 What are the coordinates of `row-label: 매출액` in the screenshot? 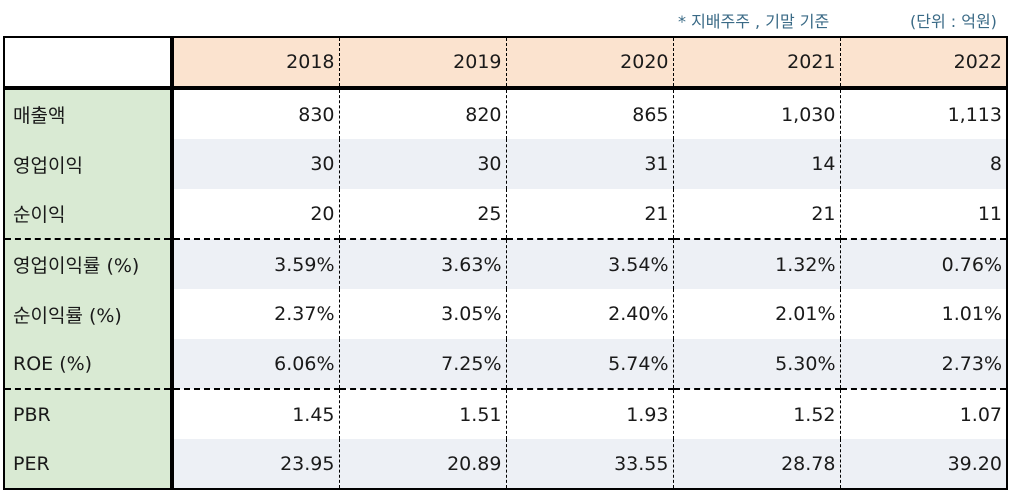 It's located at (88, 113).